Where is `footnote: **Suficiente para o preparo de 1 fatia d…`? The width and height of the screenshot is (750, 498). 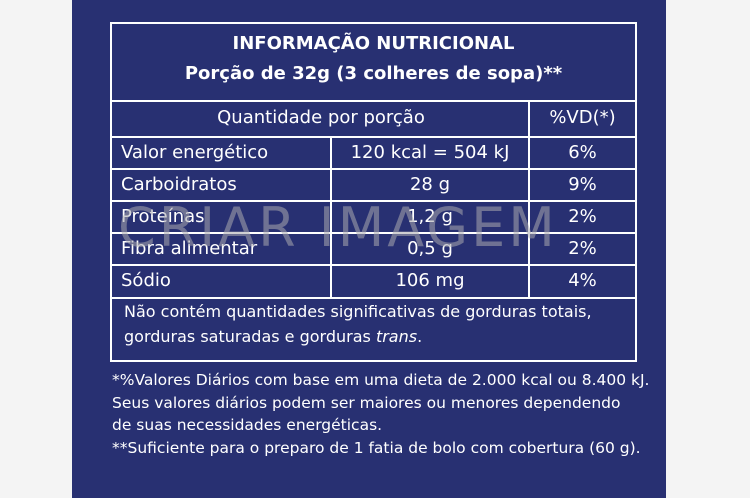 footnote: **Suficiente para o preparo de 1 fatia d… is located at coordinates (376, 447).